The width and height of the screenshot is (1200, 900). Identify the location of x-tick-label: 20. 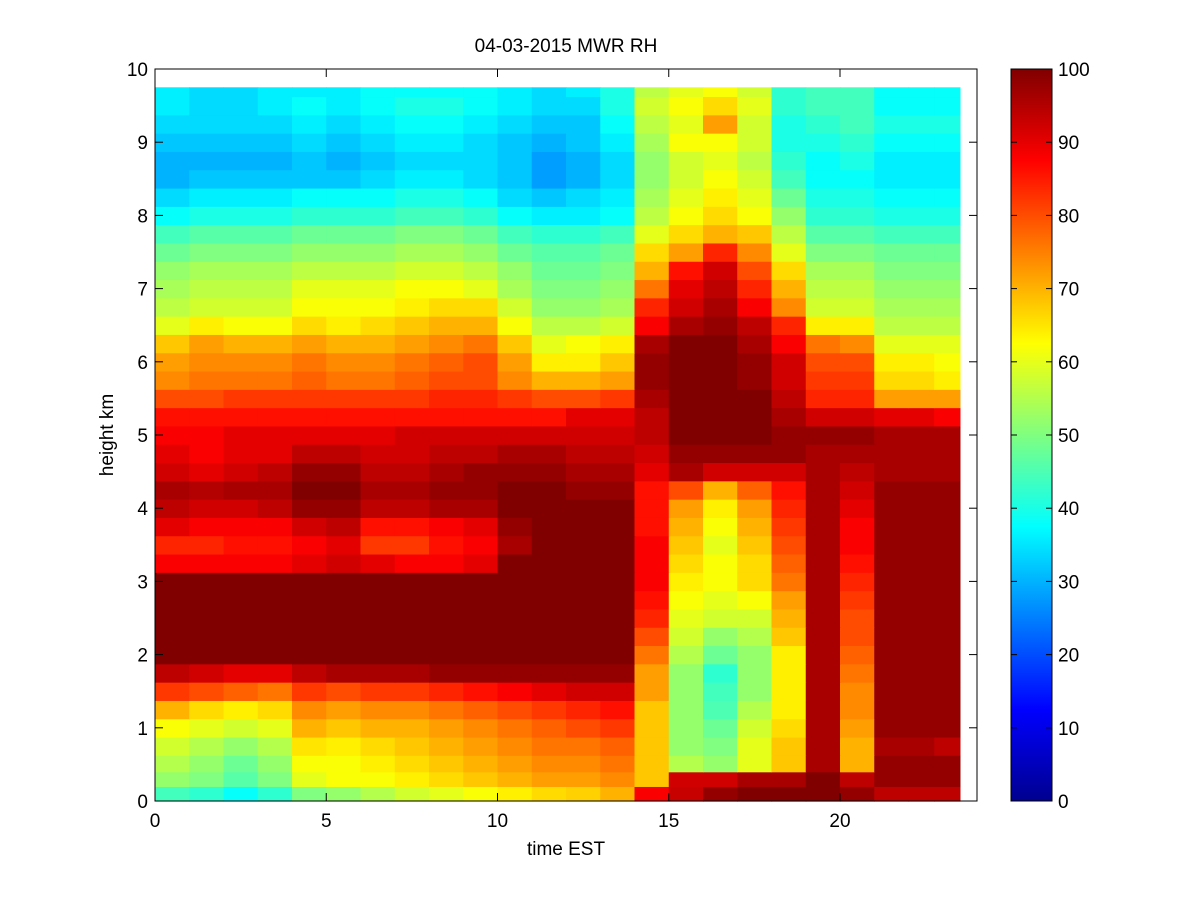
(839, 821).